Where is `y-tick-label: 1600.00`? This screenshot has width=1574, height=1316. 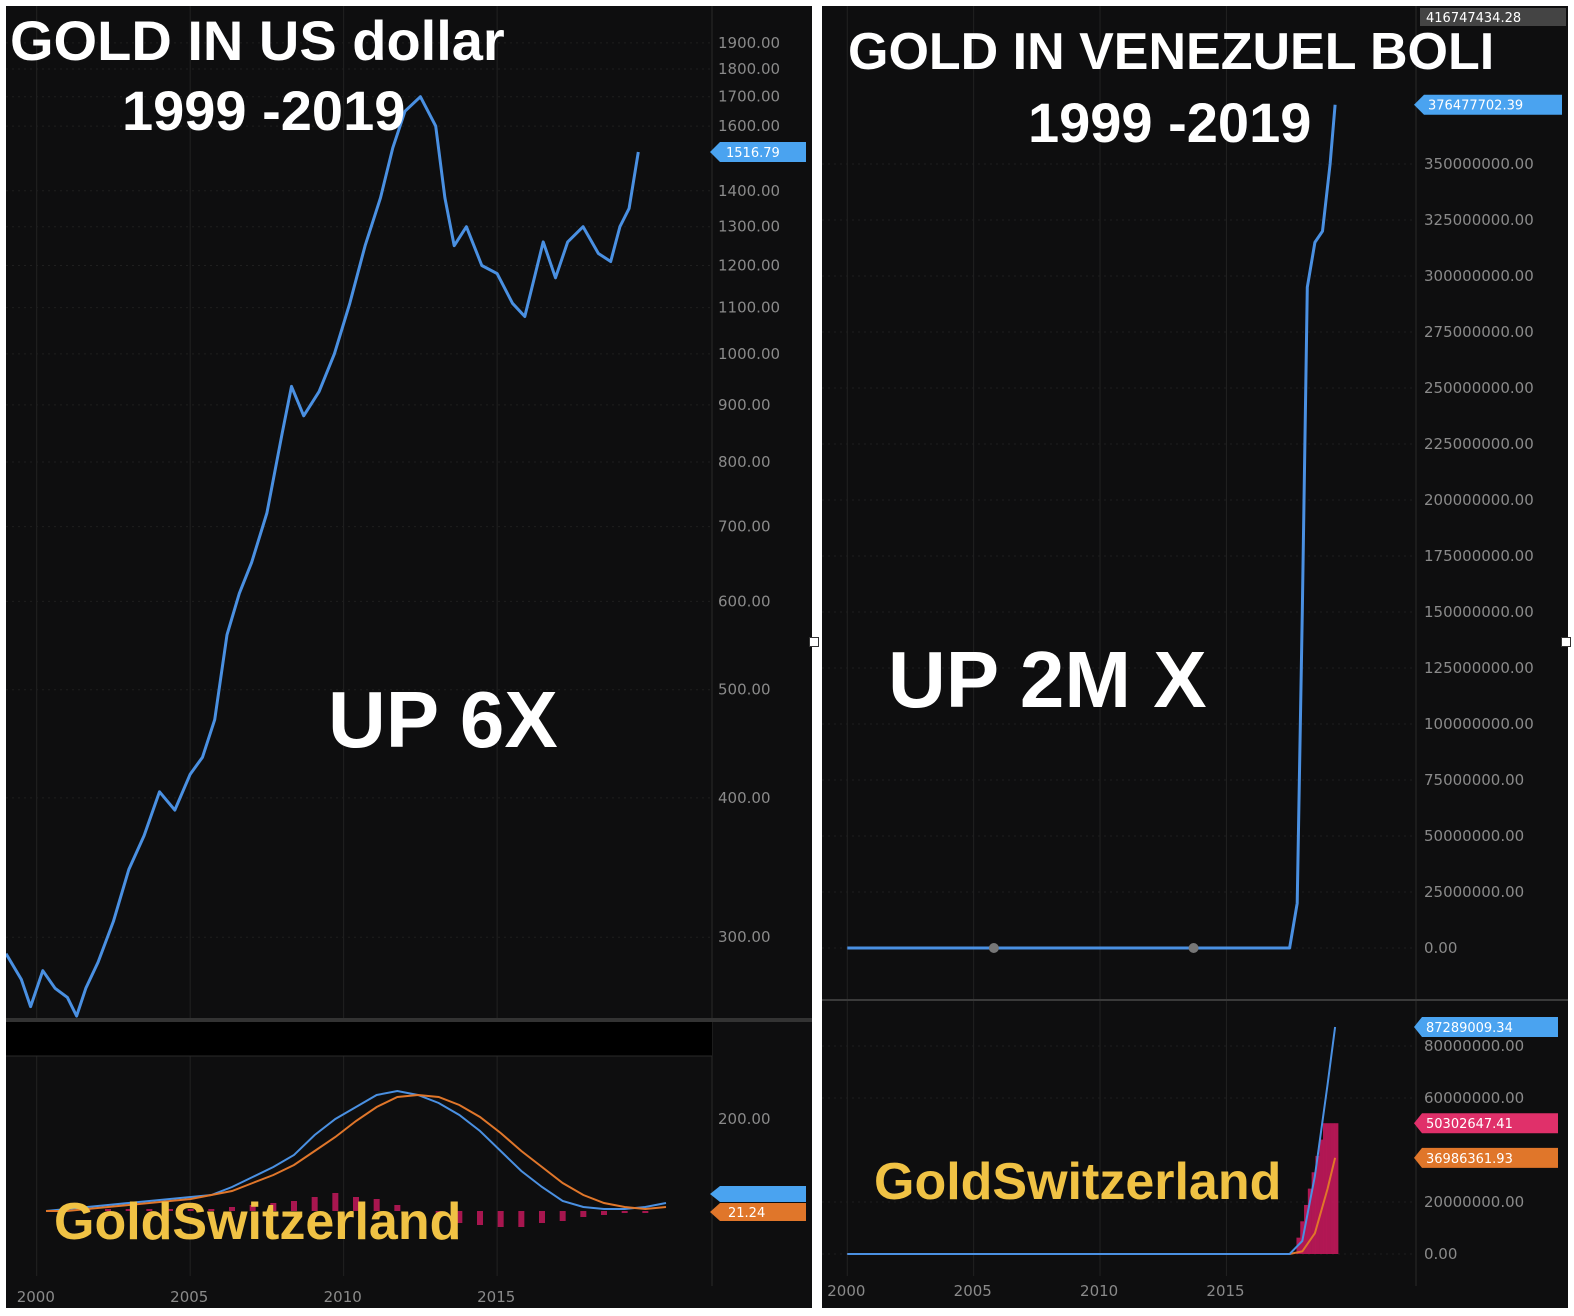 y-tick-label: 1600.00 is located at coordinates (749, 126).